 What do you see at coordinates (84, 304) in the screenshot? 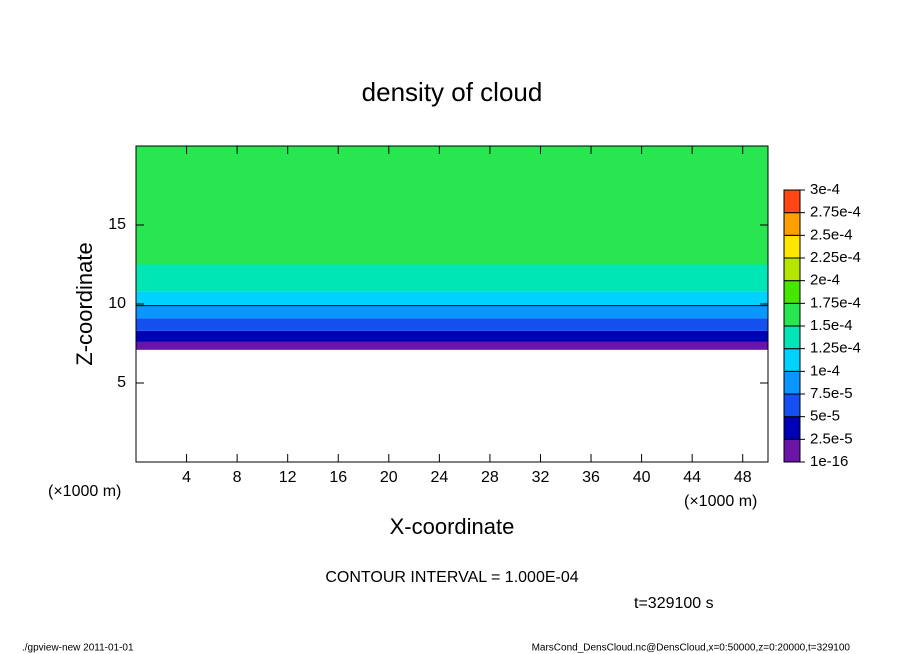
I see `y-axis-title: Z-coordinate` at bounding box center [84, 304].